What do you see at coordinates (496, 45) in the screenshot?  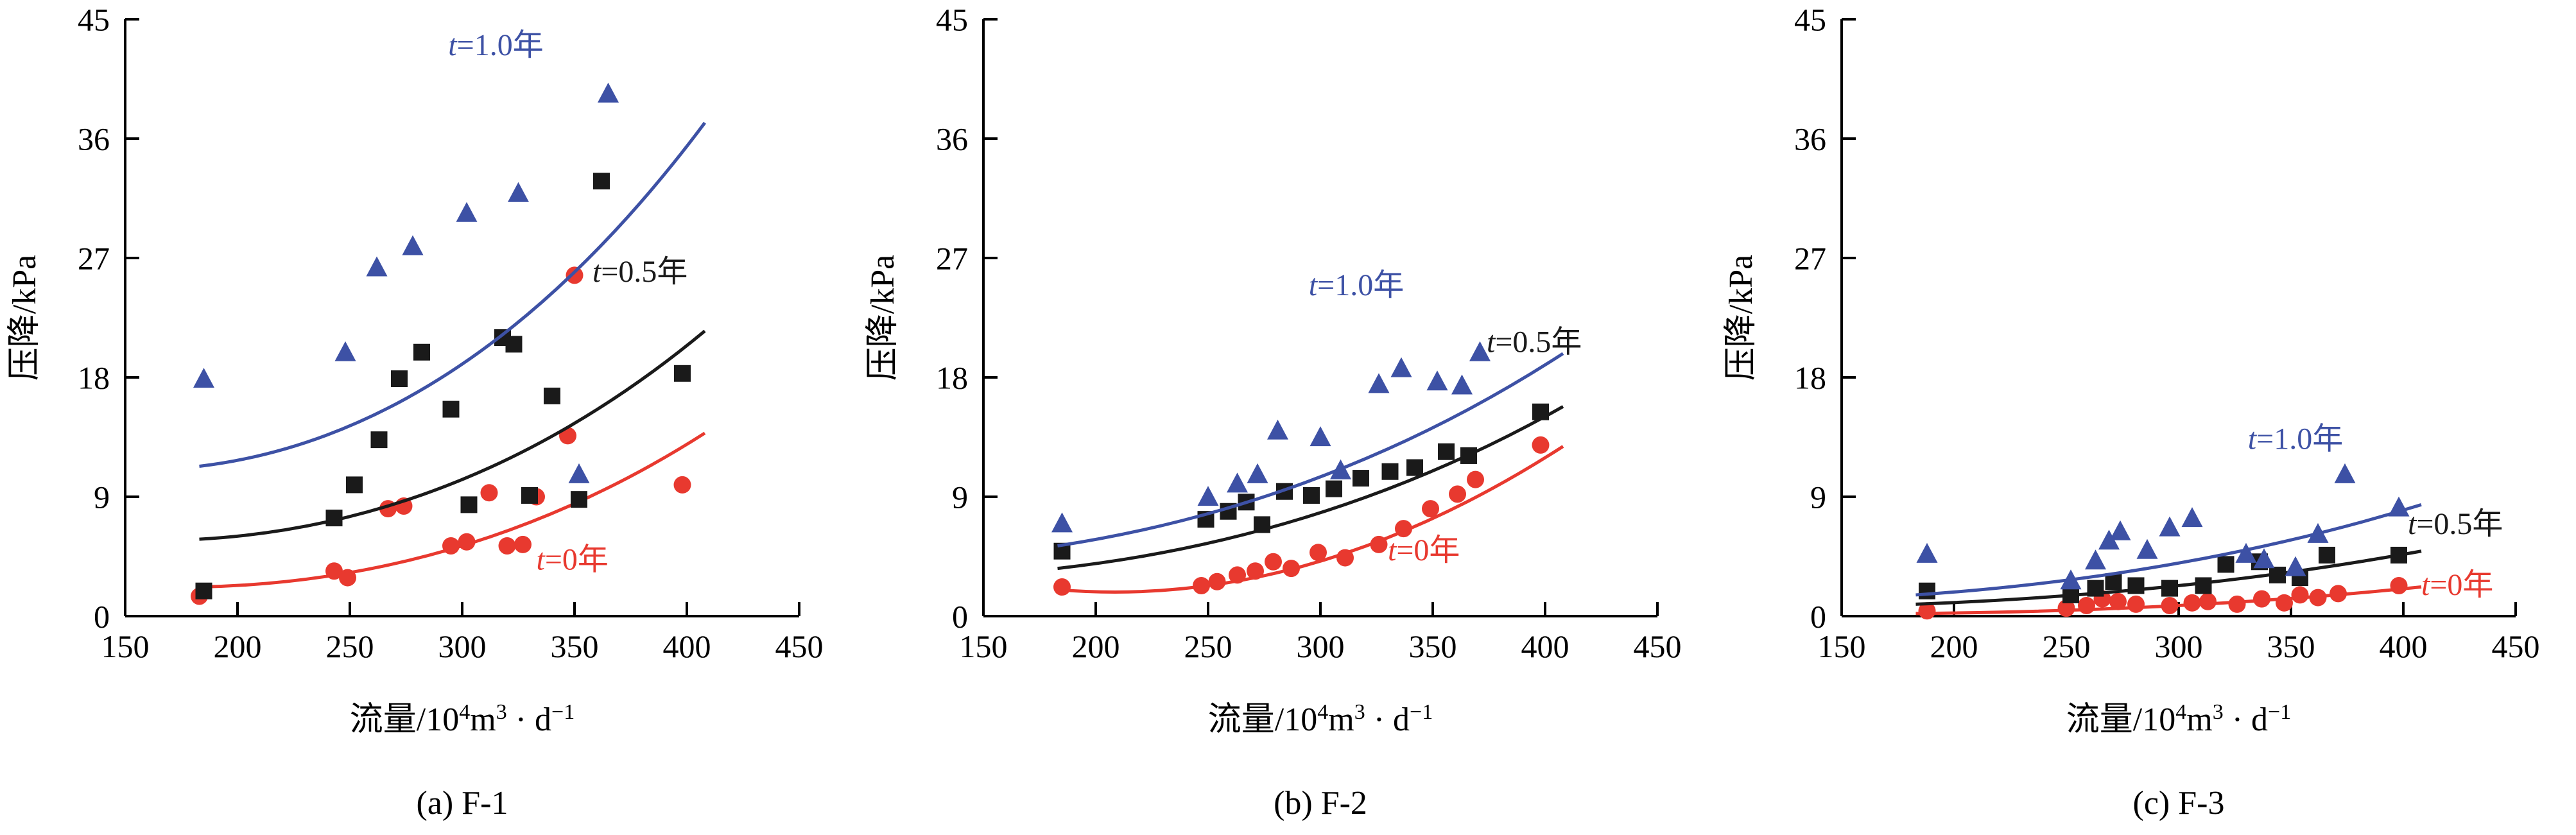 I see `series-label-2: t=1.0年` at bounding box center [496, 45].